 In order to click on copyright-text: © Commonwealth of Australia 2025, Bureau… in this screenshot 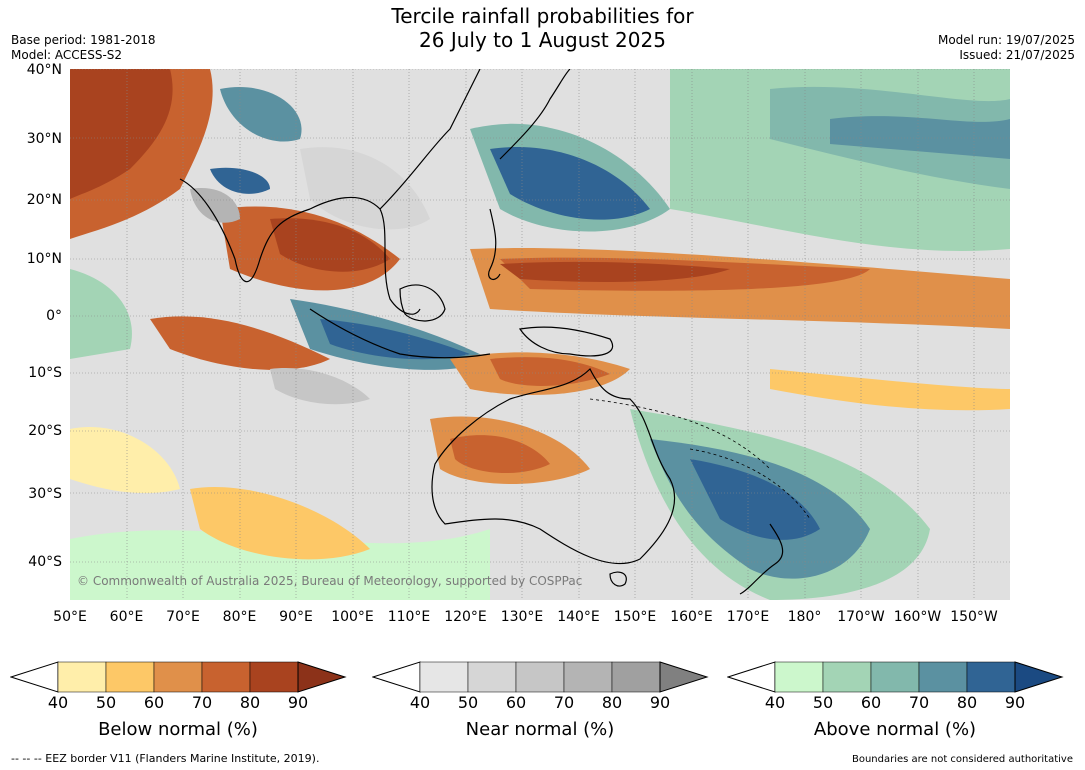, I will do `click(330, 581)`.